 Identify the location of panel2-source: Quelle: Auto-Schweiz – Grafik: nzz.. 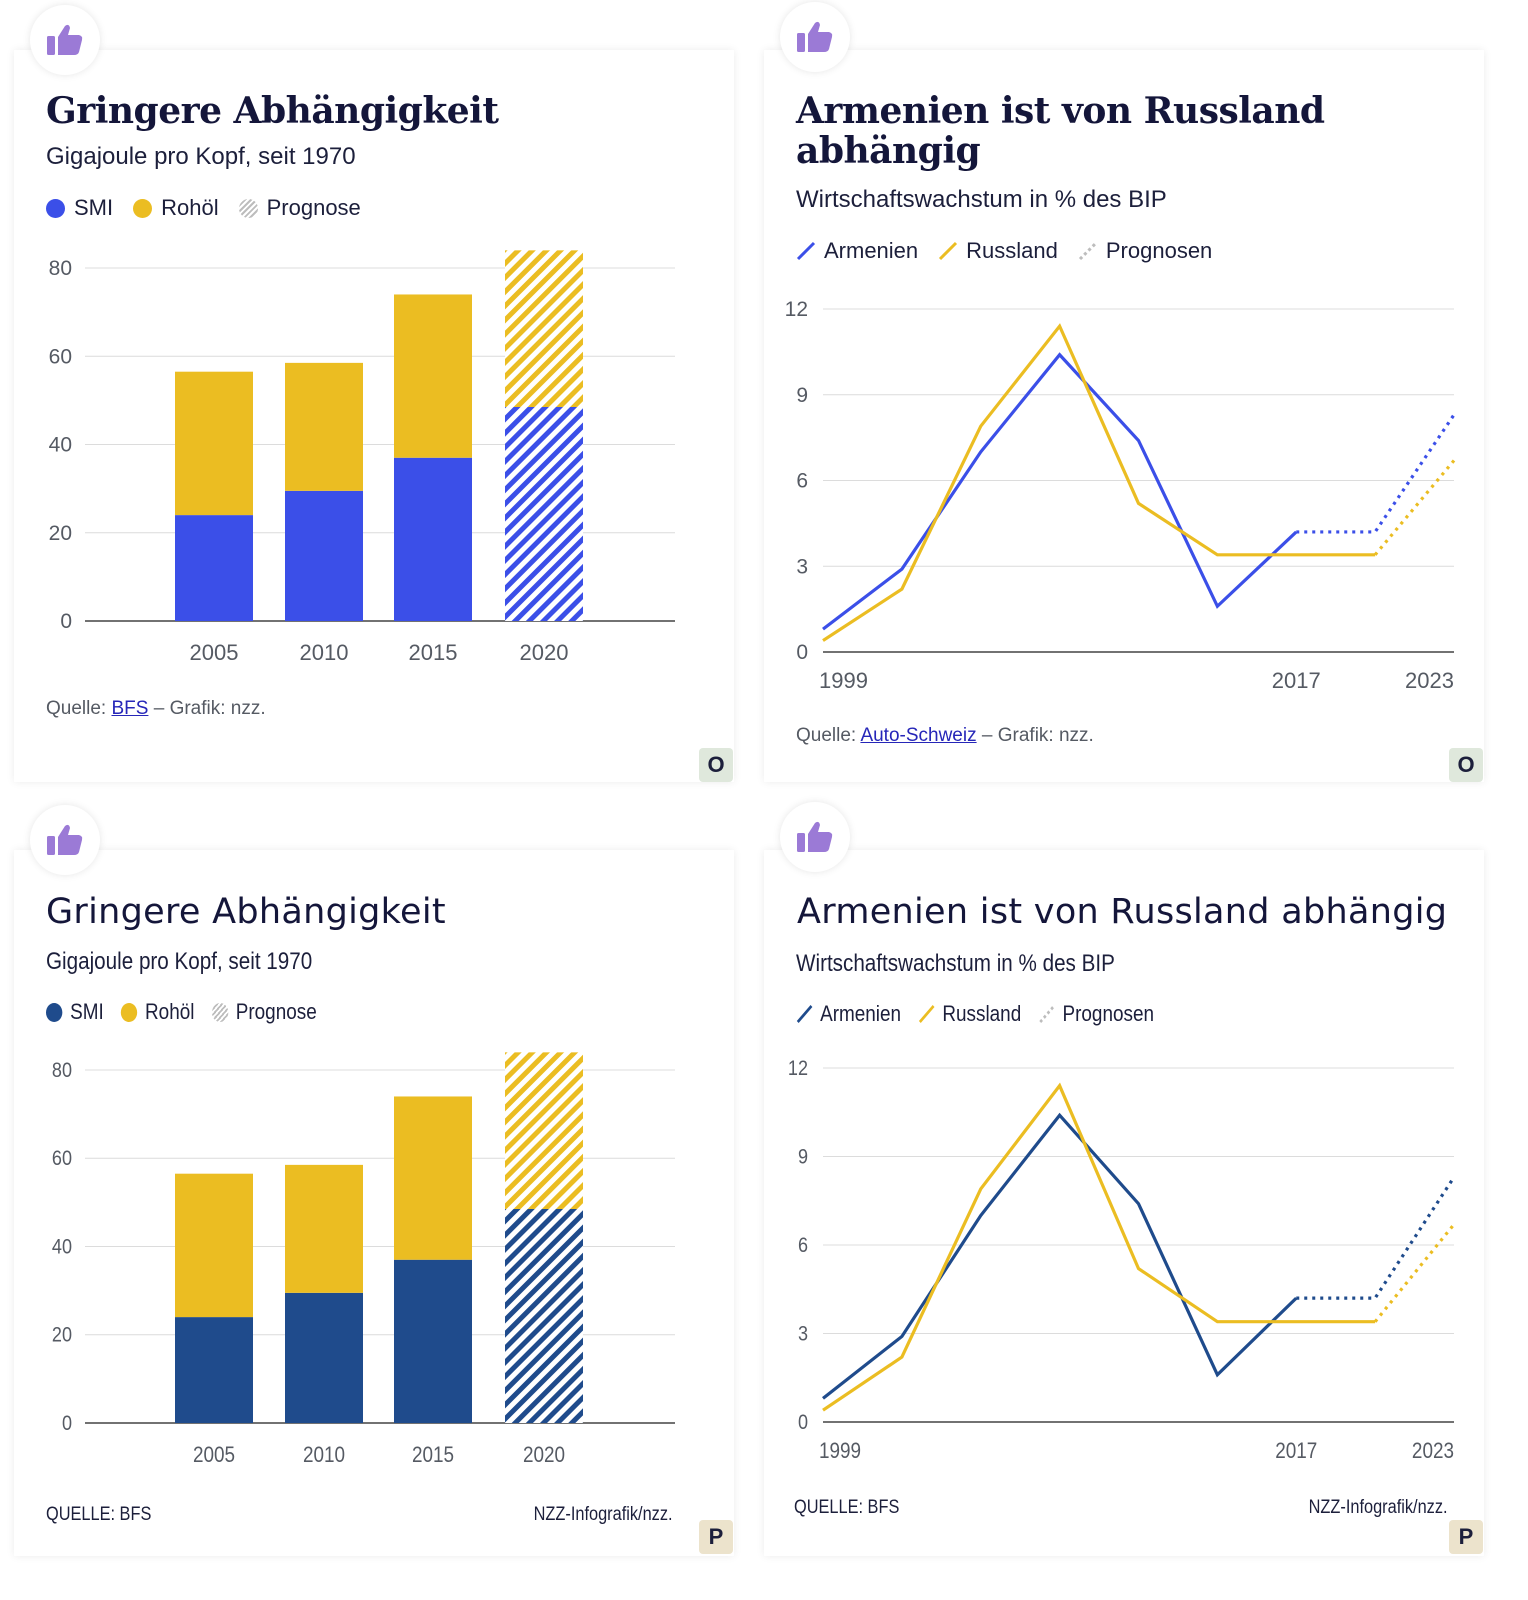
(945, 736).